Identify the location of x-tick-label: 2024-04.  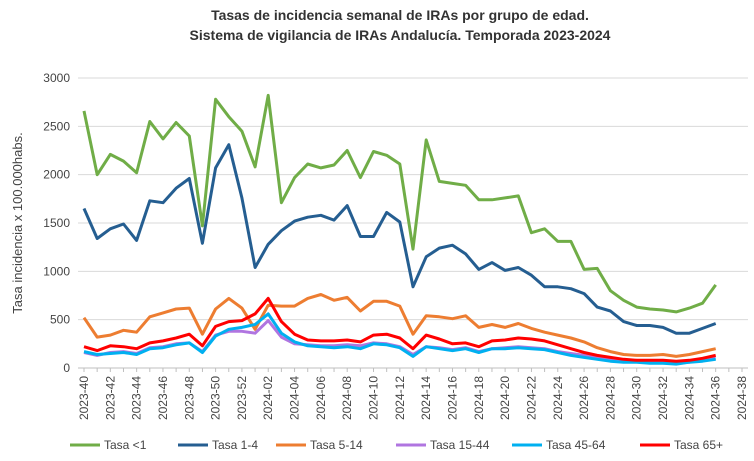
(295, 398).